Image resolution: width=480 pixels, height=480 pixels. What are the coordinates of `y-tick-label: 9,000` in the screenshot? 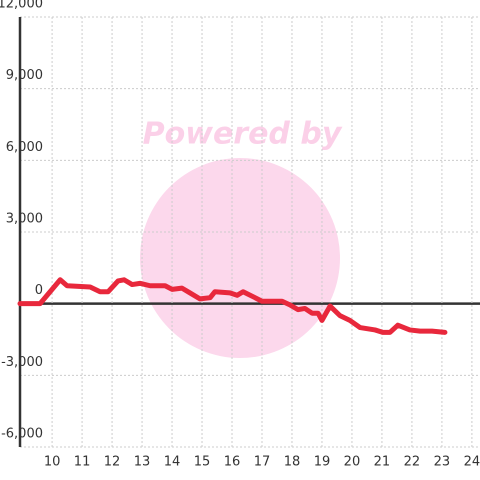 It's located at (24, 75).